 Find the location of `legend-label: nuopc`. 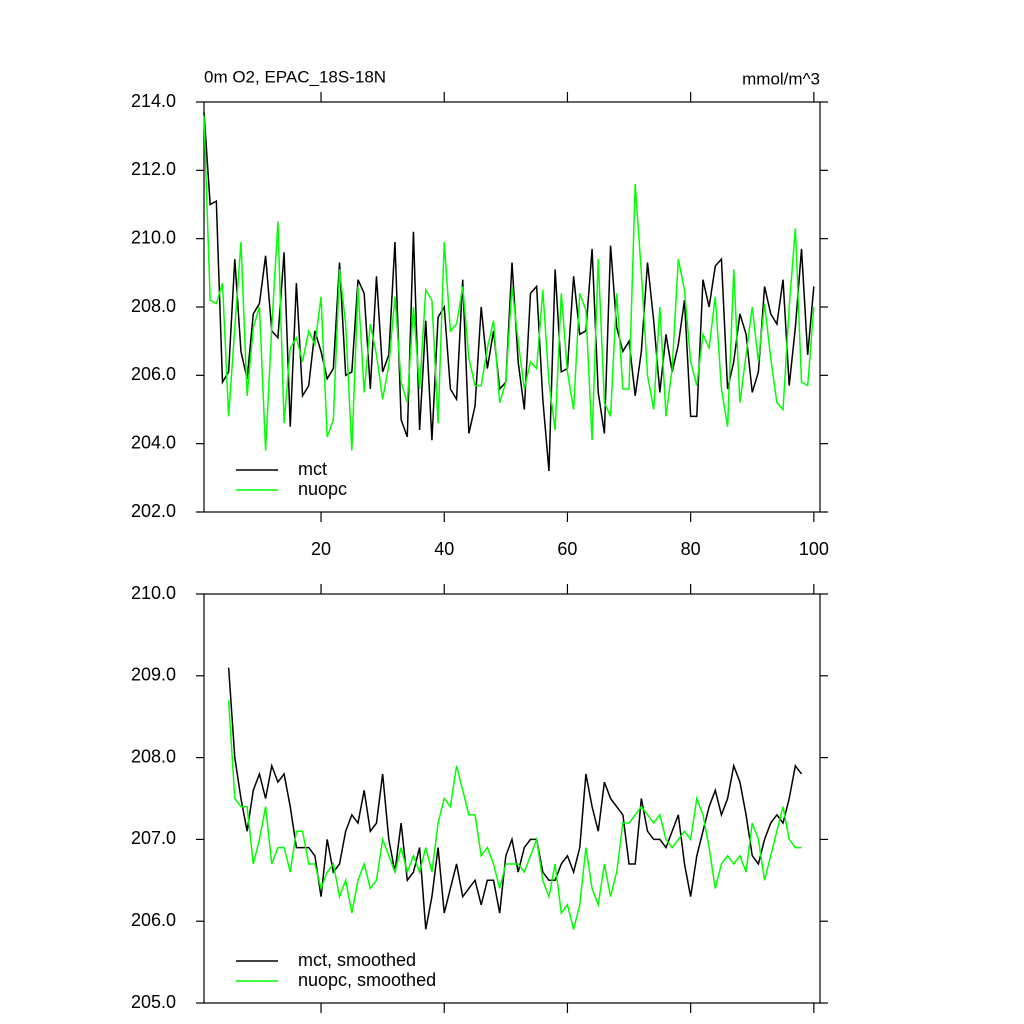

legend-label: nuopc is located at coordinates (322, 489).